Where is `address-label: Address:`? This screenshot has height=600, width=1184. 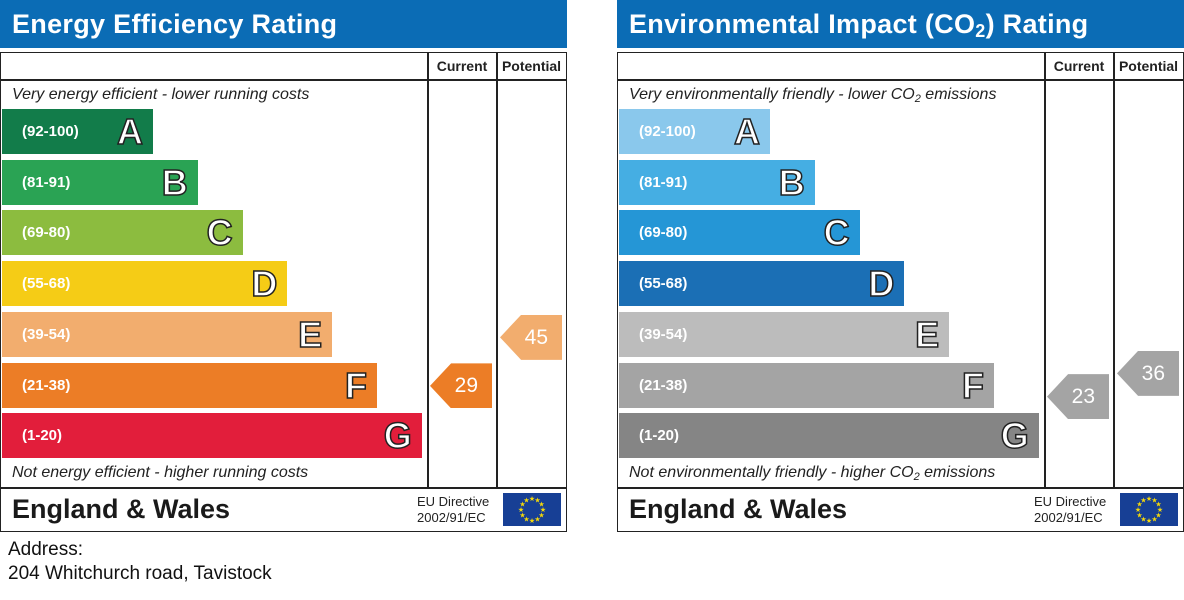
address-label: Address: is located at coordinates (45, 549).